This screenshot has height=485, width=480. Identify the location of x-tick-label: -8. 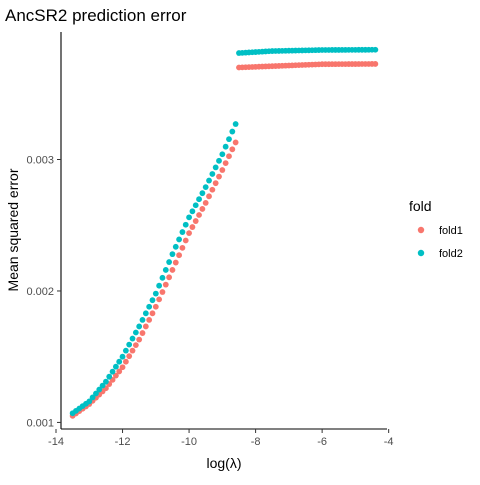
(256, 442).